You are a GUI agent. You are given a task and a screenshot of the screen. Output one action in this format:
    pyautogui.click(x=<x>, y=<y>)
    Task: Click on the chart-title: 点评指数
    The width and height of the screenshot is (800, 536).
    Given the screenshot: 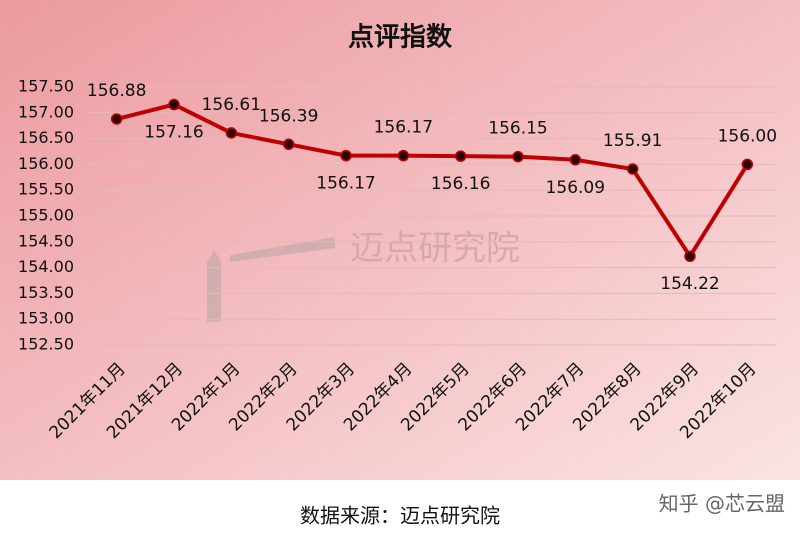 What is the action you would take?
    pyautogui.click(x=400, y=37)
    